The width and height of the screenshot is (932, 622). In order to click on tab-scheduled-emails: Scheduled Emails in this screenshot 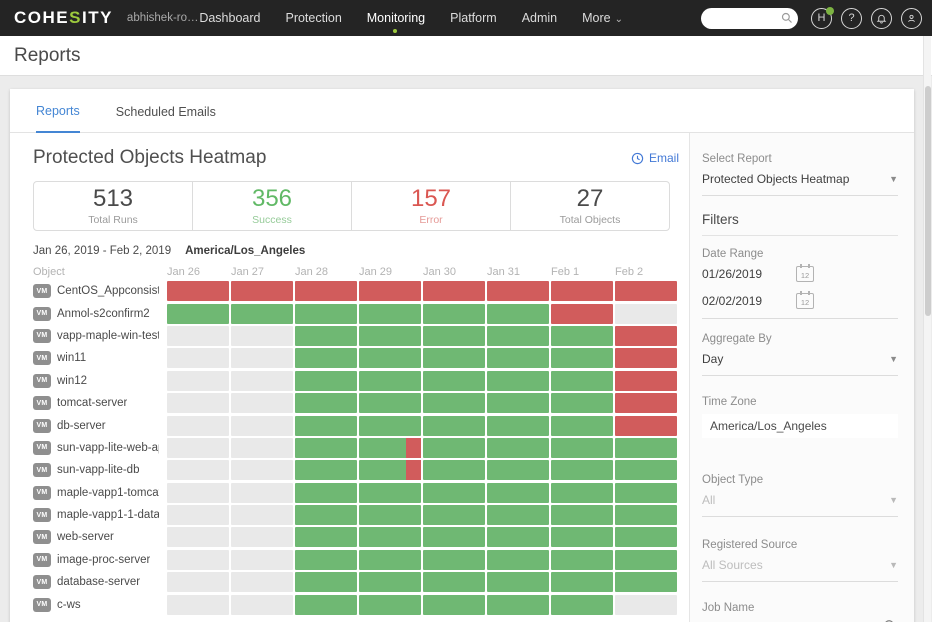, I will do `click(165, 112)`.